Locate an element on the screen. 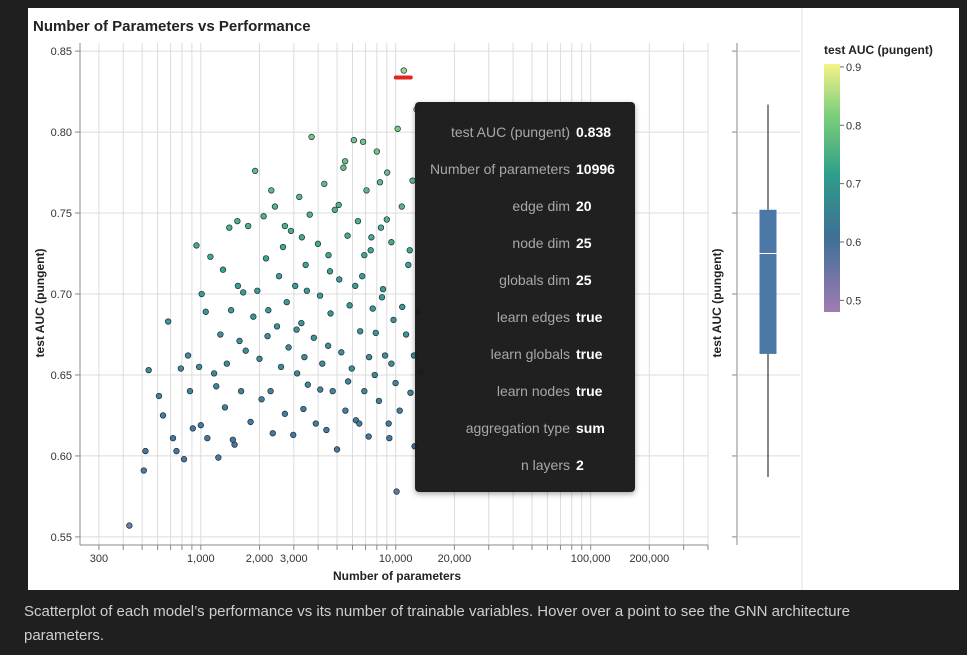 The image size is (967, 655). tooltip-value: 10996 is located at coordinates (595, 169).